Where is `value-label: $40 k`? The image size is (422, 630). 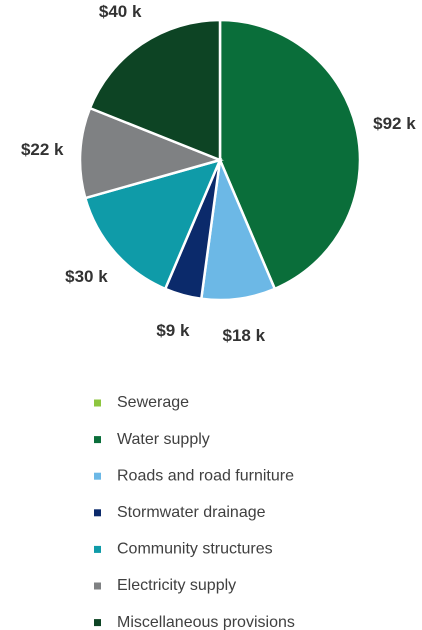
value-label: $40 k is located at coordinates (120, 11).